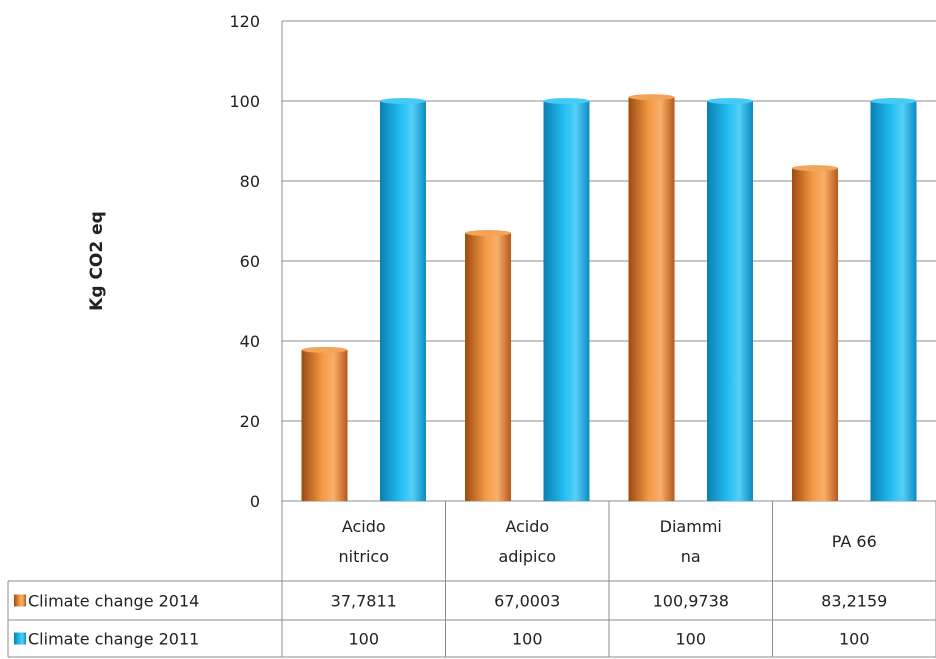 The height and width of the screenshot is (659, 936). I want to click on category-label: na, so click(691, 556).